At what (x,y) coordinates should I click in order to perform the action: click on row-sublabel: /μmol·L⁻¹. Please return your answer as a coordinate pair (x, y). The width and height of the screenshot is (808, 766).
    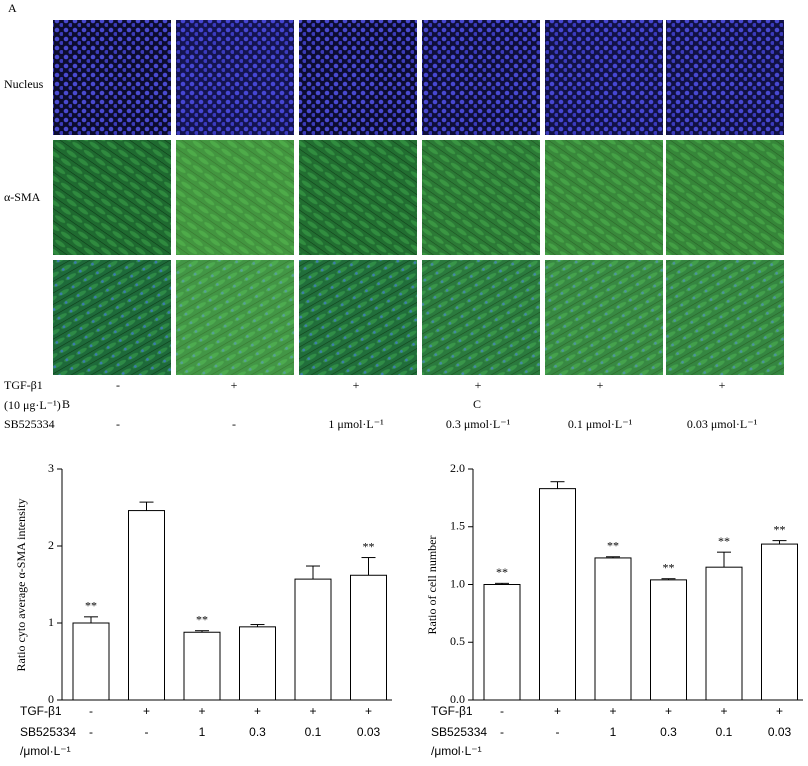
    Looking at the image, I should click on (45, 751).